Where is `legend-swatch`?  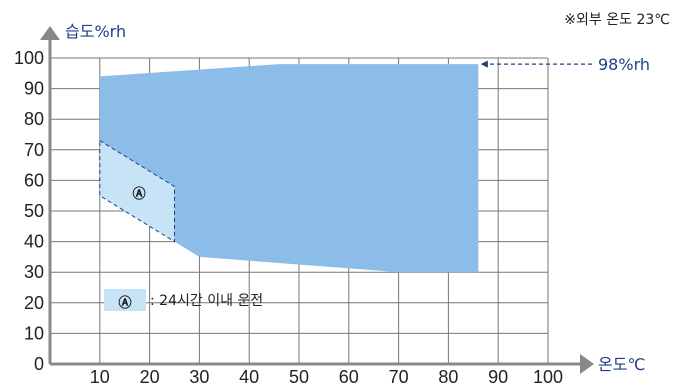
legend-swatch is located at coordinates (125, 300).